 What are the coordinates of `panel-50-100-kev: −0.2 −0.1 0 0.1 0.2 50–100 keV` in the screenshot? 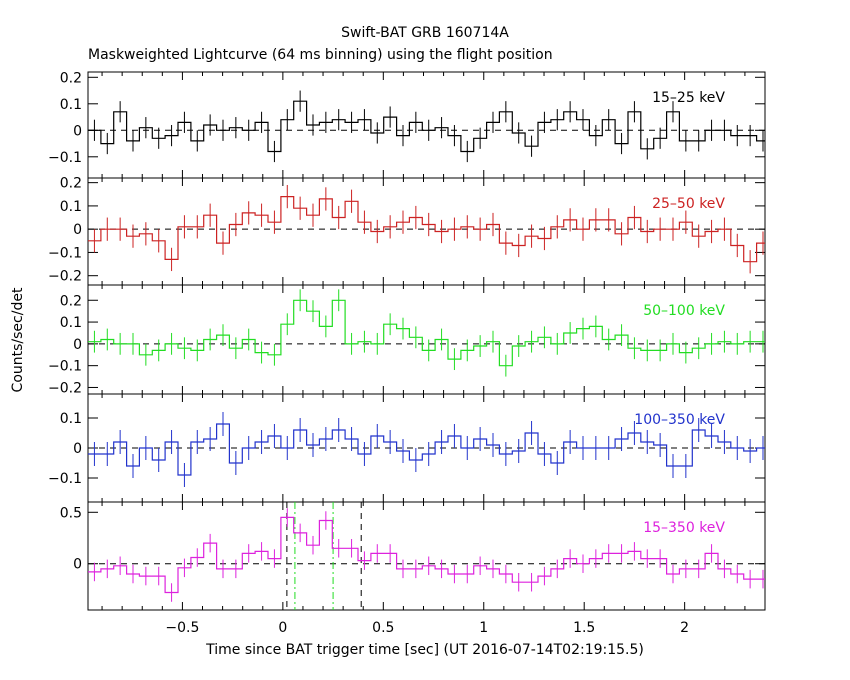 It's located at (407, 340).